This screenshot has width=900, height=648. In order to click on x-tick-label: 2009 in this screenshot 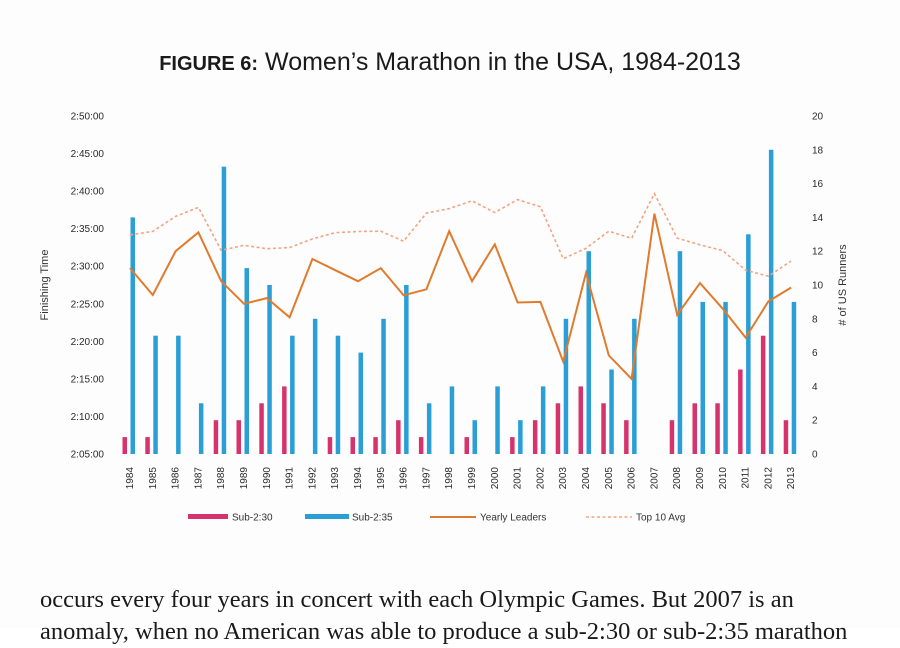, I will do `click(700, 478)`.